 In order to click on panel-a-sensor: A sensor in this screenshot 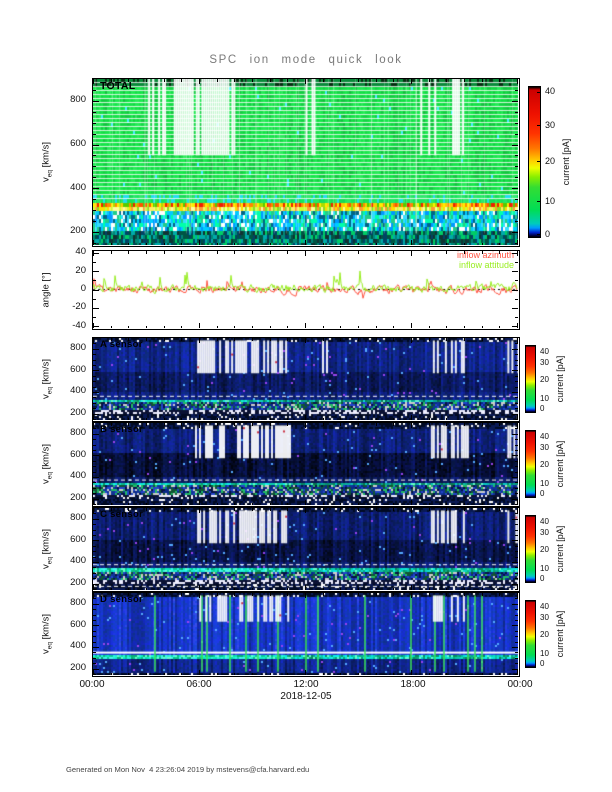, I will do `click(306, 379)`.